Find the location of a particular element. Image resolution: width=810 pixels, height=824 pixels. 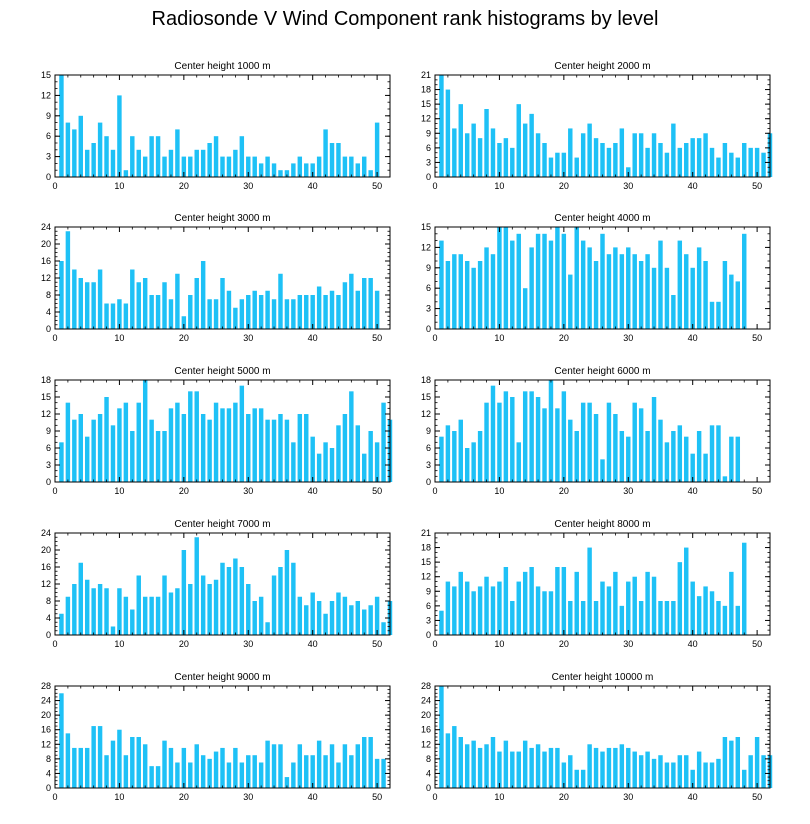

y-tick-label: 9 is located at coordinates (428, 133).